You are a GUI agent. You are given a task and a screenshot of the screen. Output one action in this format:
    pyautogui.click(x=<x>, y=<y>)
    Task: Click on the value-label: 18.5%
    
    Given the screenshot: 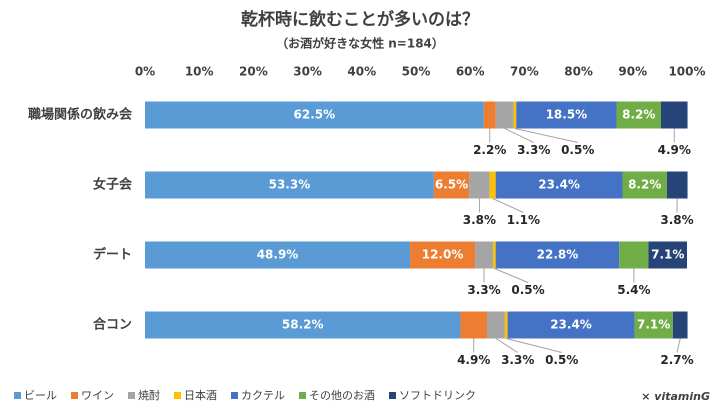 What is the action you would take?
    pyautogui.click(x=567, y=115)
    